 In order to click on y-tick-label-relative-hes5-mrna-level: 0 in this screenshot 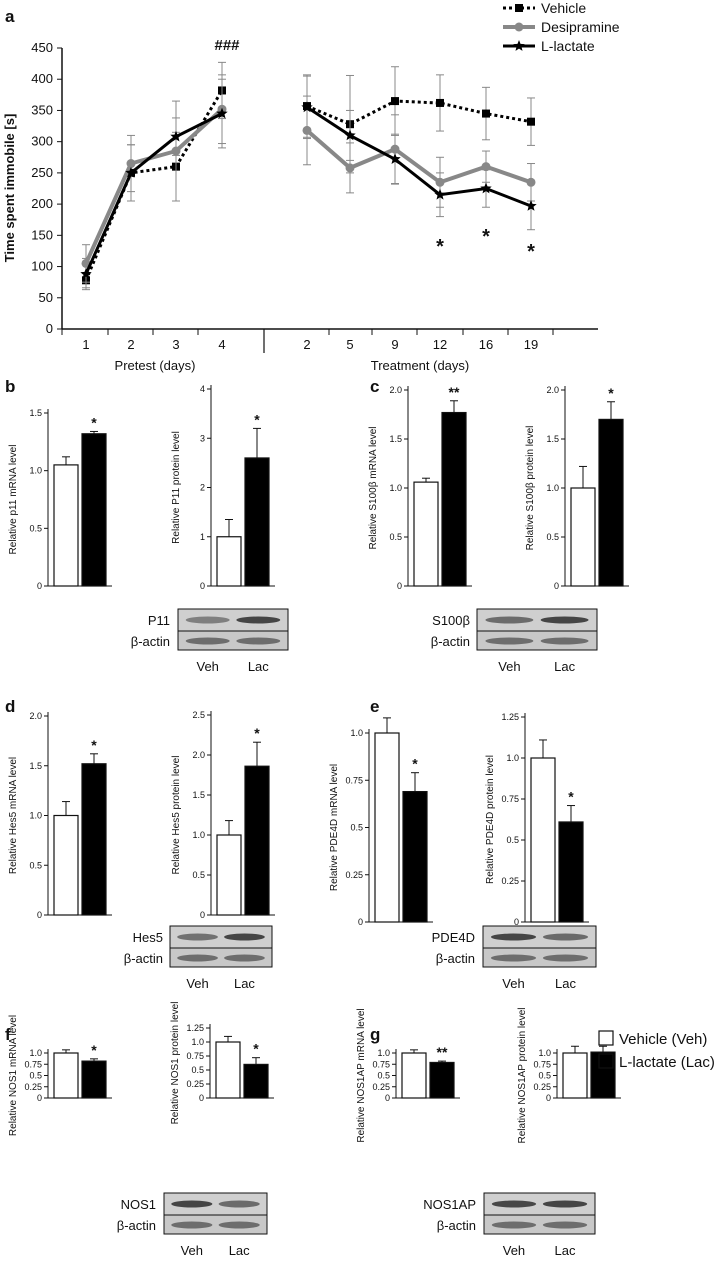, I will do `click(39, 915)`.